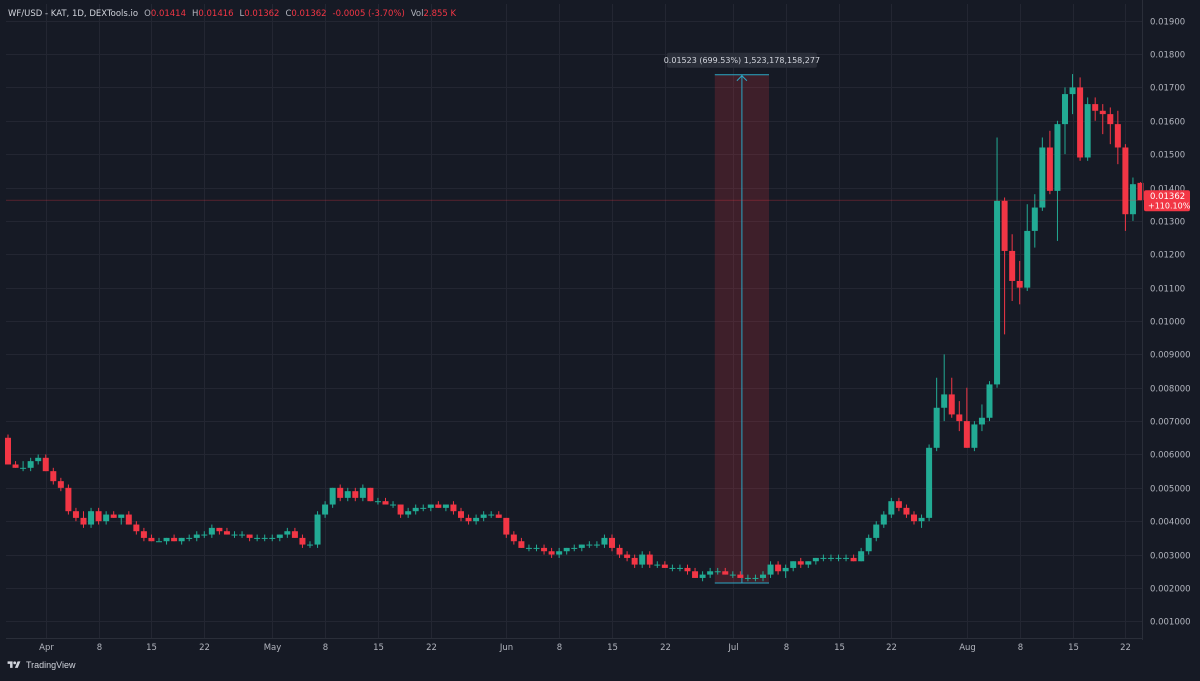  I want to click on open-value: 0.01414, so click(168, 14).